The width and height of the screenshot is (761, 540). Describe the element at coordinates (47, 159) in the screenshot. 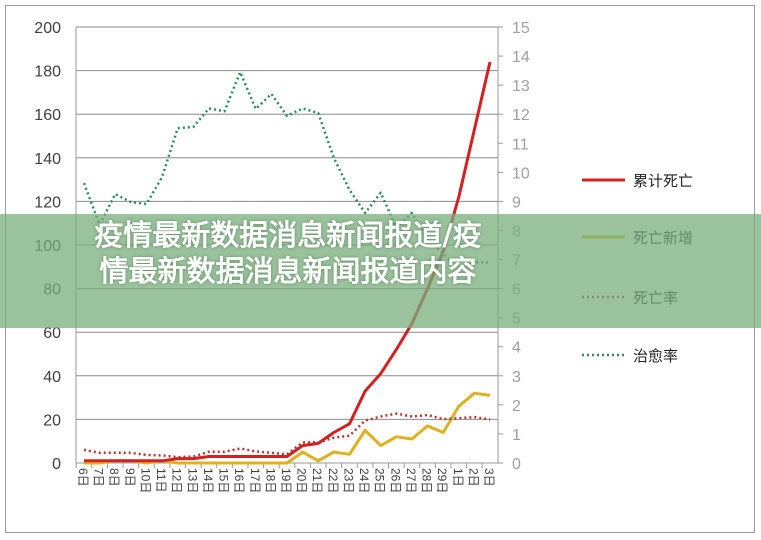

I see `y-left-tick-label: 140` at that location.